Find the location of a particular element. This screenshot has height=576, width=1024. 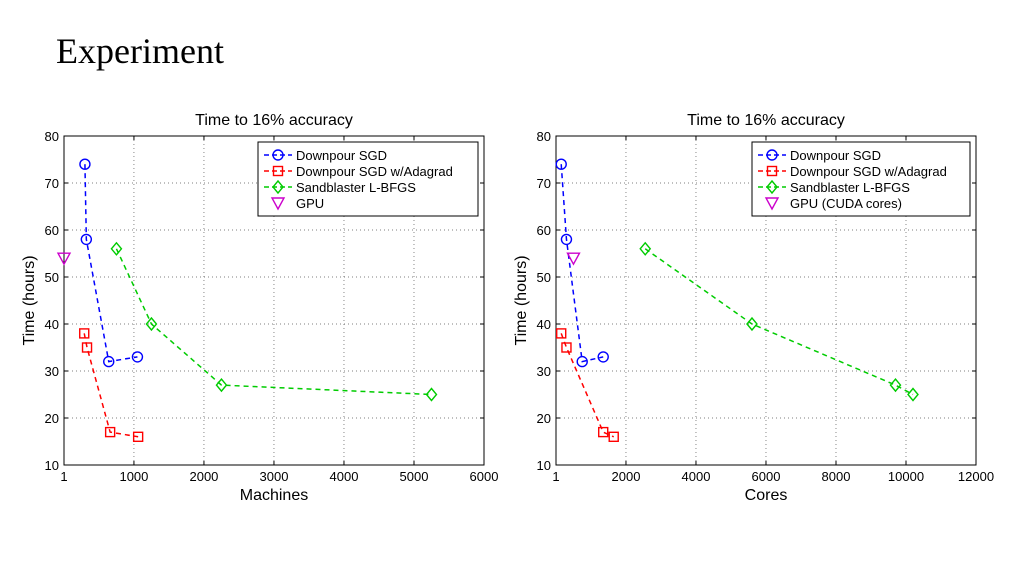

machines-series-gpu is located at coordinates (64, 259).